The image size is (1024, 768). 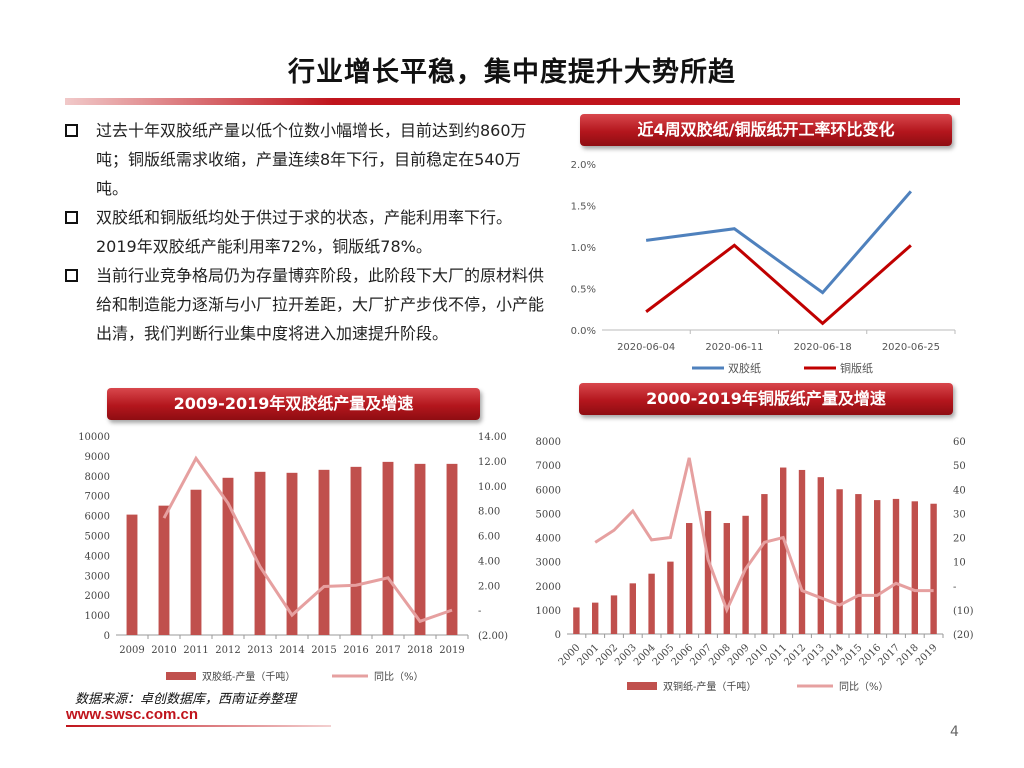 What do you see at coordinates (387, 650) in the screenshot?
I see `x-tick-label: 2017` at bounding box center [387, 650].